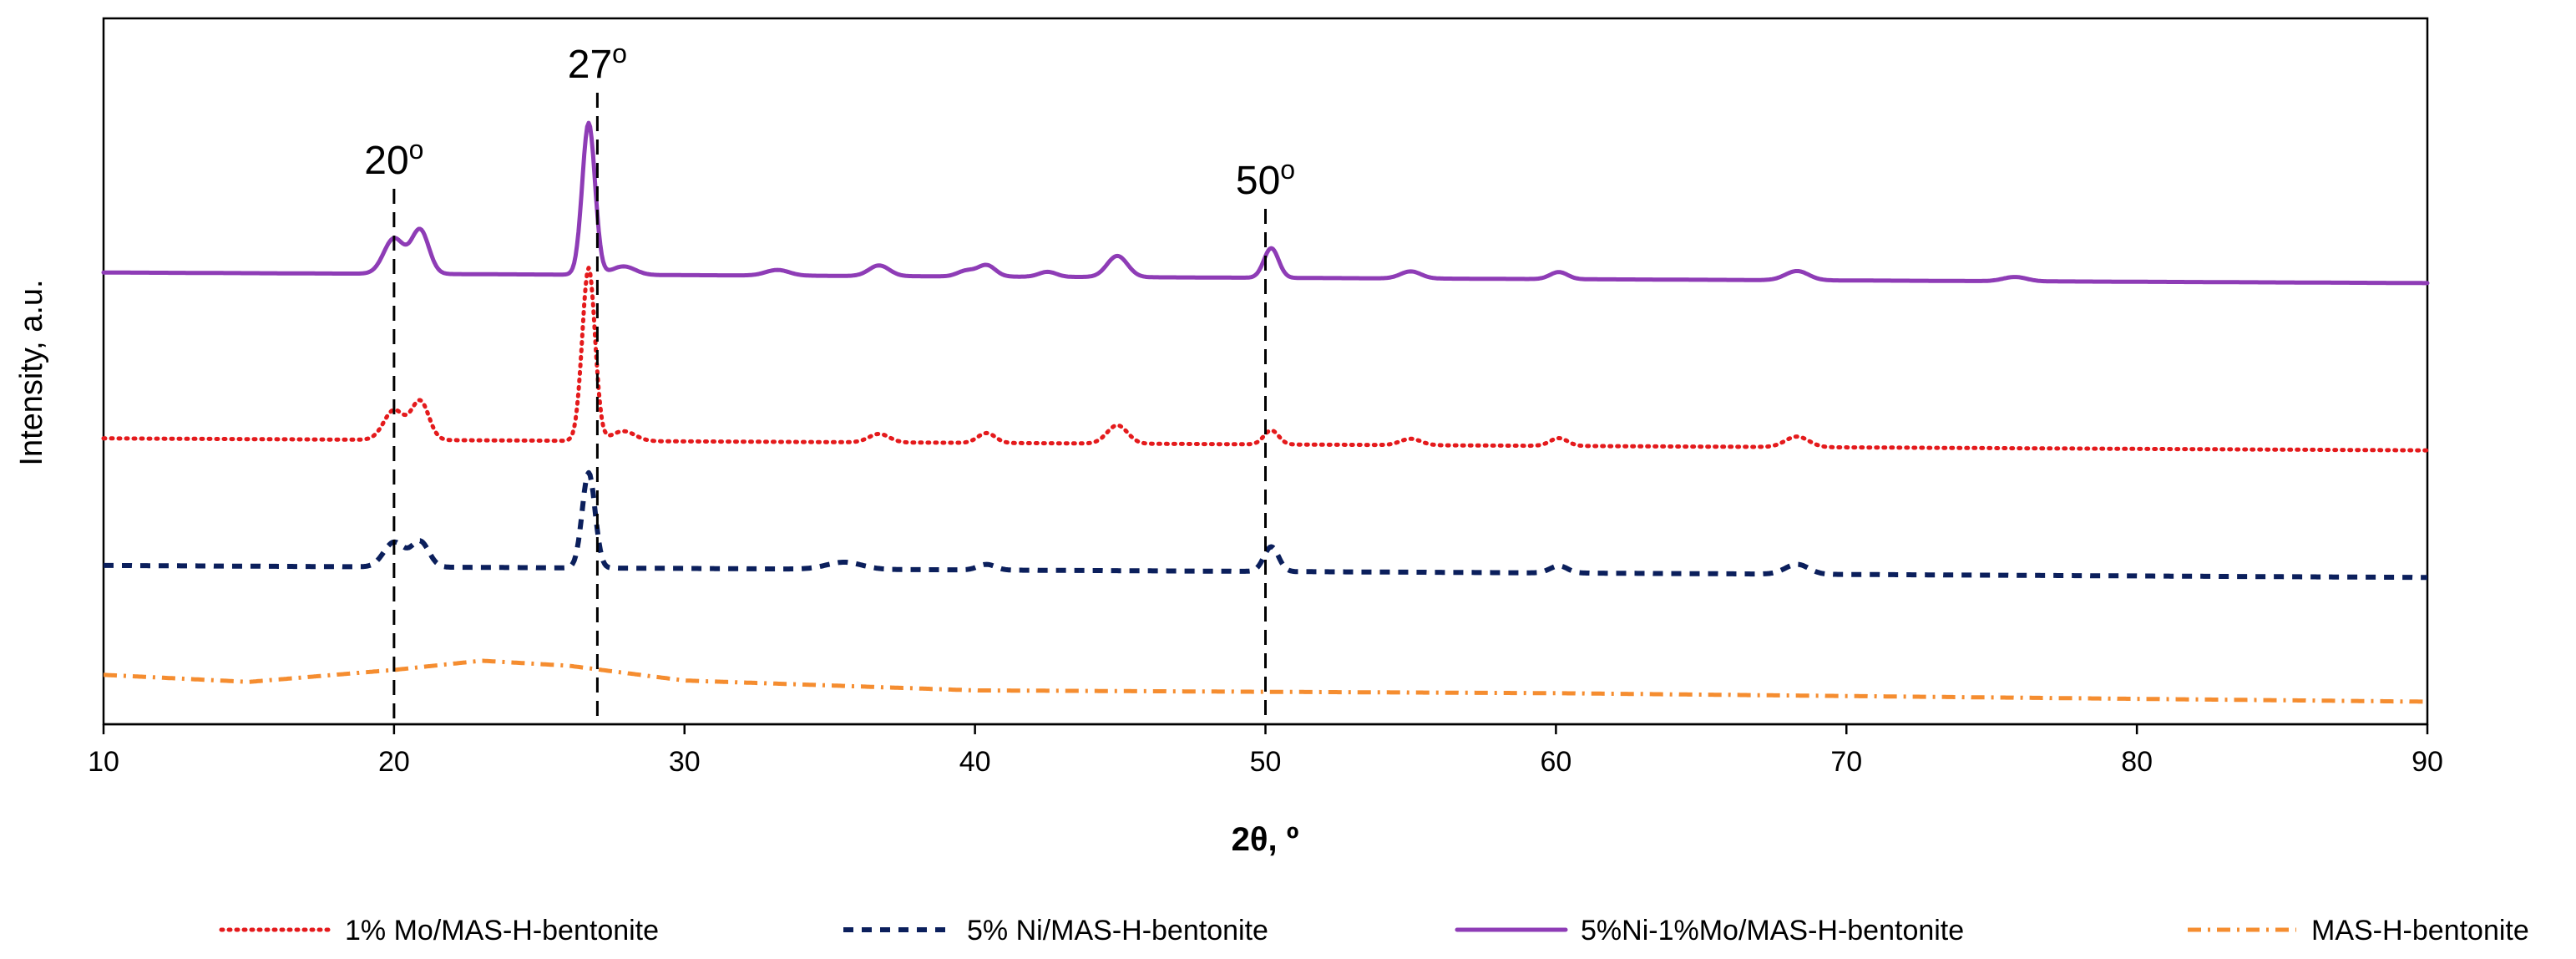 This screenshot has height=959, width=2576. What do you see at coordinates (975, 762) in the screenshot?
I see `x-tick-label-40: 40` at bounding box center [975, 762].